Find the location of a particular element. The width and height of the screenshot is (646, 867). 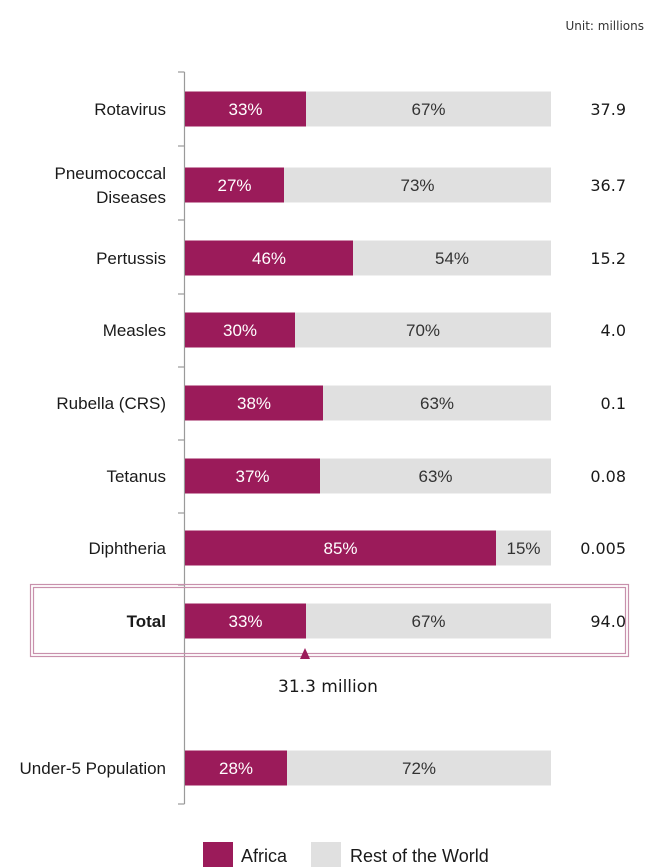

bar-rest-tetanus is located at coordinates (435, 476).